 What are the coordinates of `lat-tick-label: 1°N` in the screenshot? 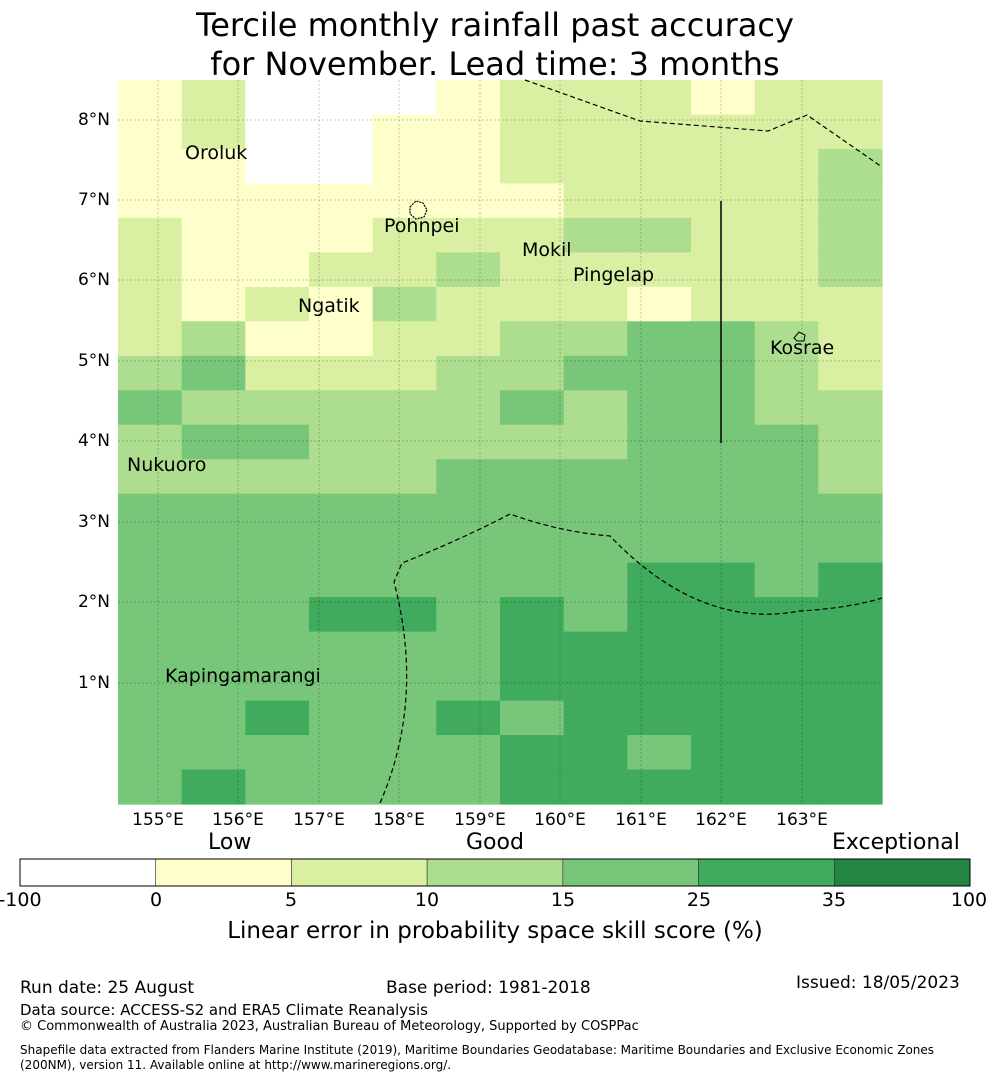 It's located at (93, 683).